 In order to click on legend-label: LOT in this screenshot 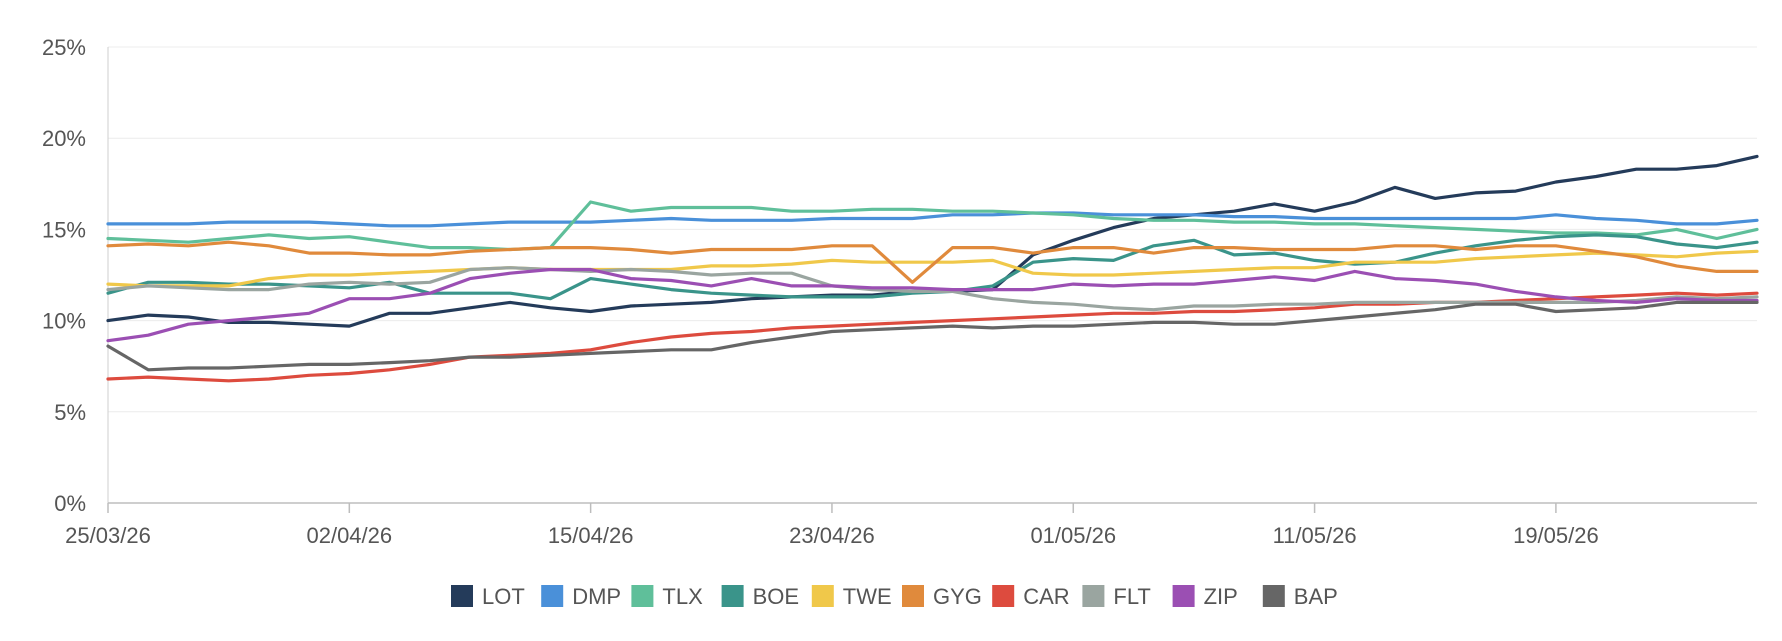, I will do `click(503, 596)`.